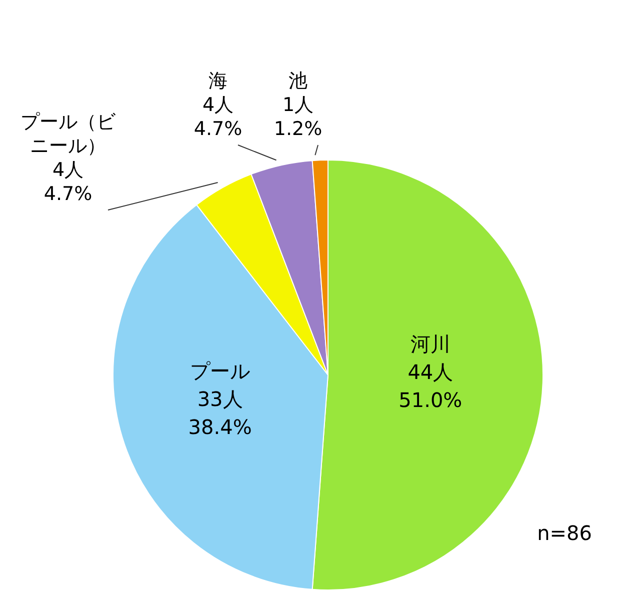  I want to click on text: n=86, so click(564, 533).